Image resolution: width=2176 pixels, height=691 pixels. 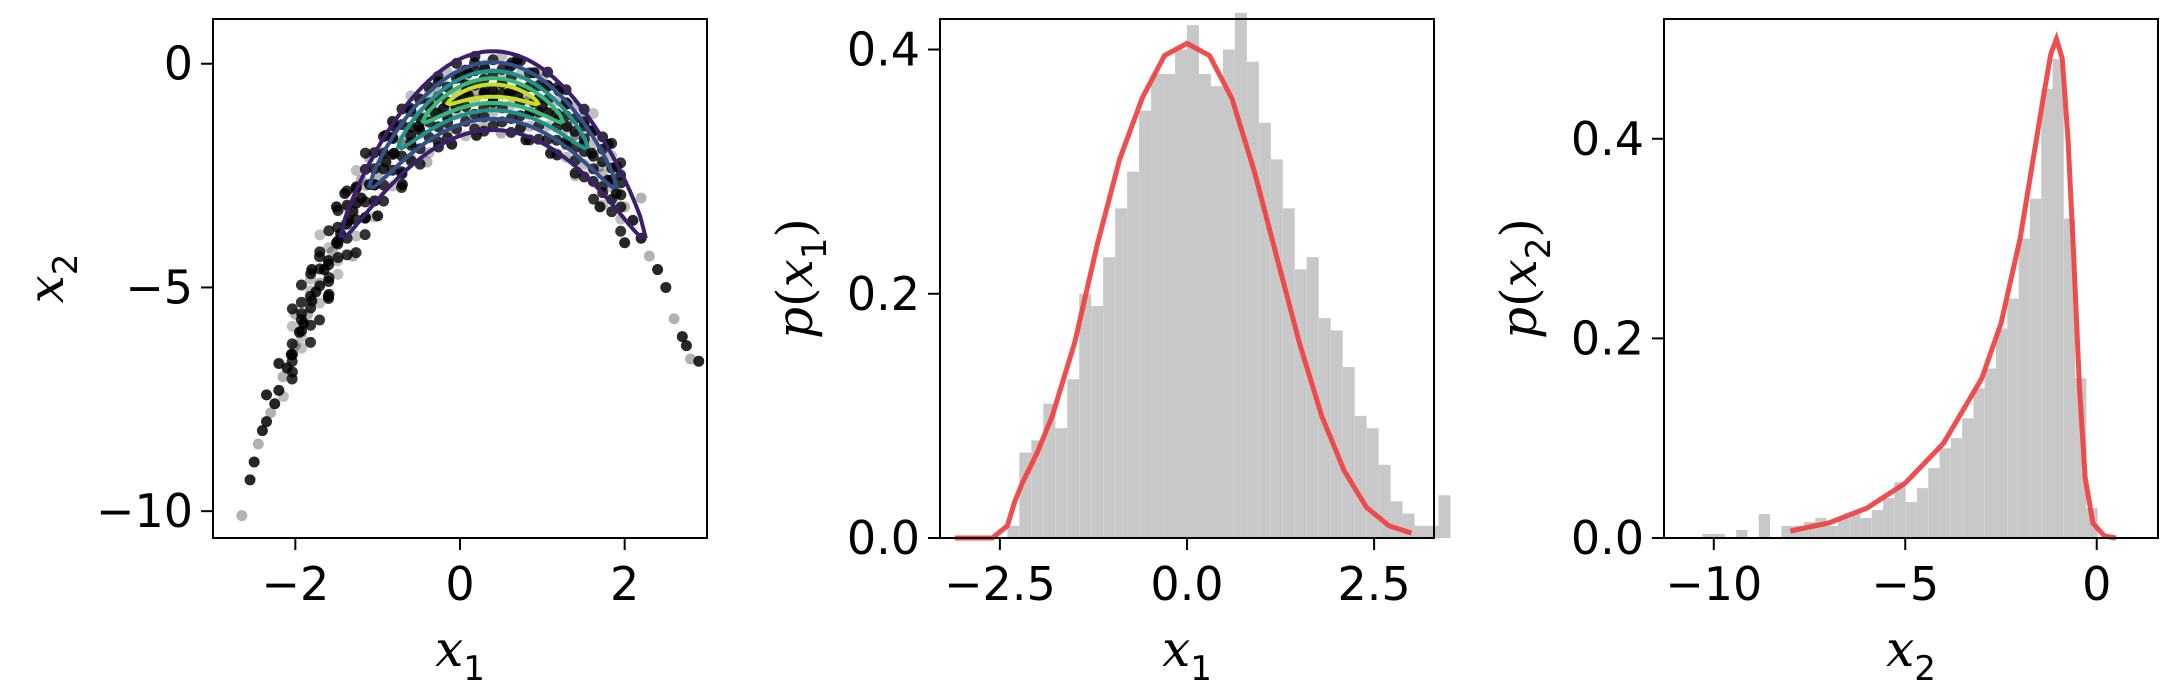 I want to click on y-tick-label: −5, so click(x=159, y=287).